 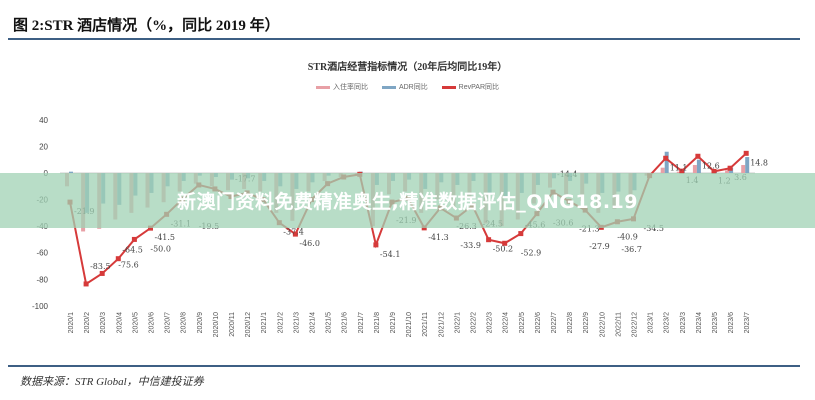 What do you see at coordinates (470, 245) in the screenshot?
I see `revpar-data-label: -33.9` at bounding box center [470, 245].